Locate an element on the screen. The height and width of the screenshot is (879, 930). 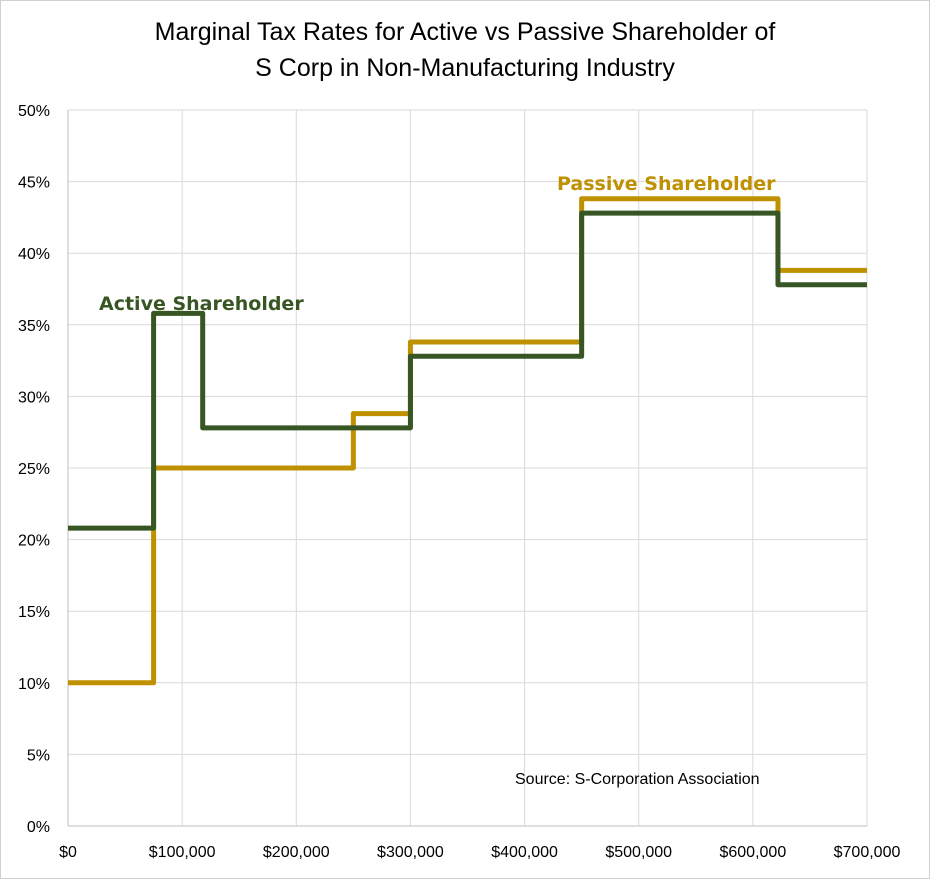
active-shareholder-label: Active Shareholder is located at coordinates (201, 304).